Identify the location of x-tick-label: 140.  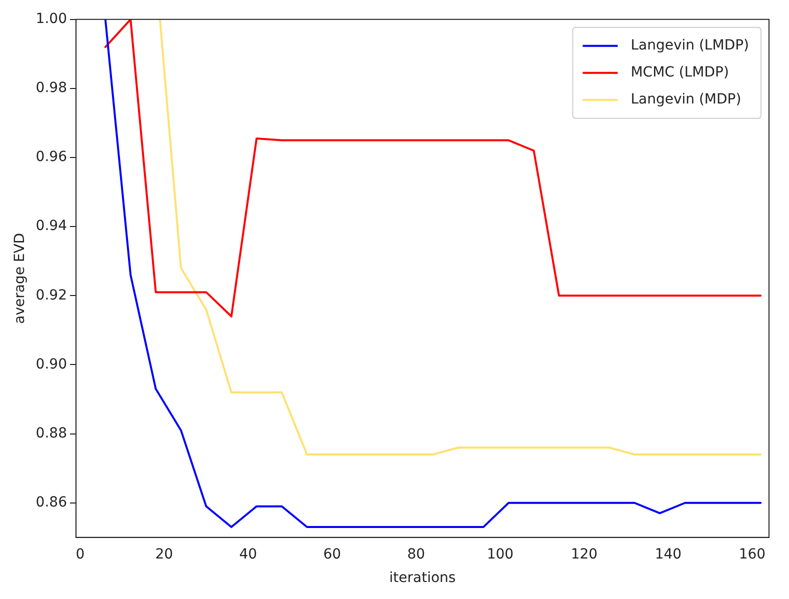
(668, 554).